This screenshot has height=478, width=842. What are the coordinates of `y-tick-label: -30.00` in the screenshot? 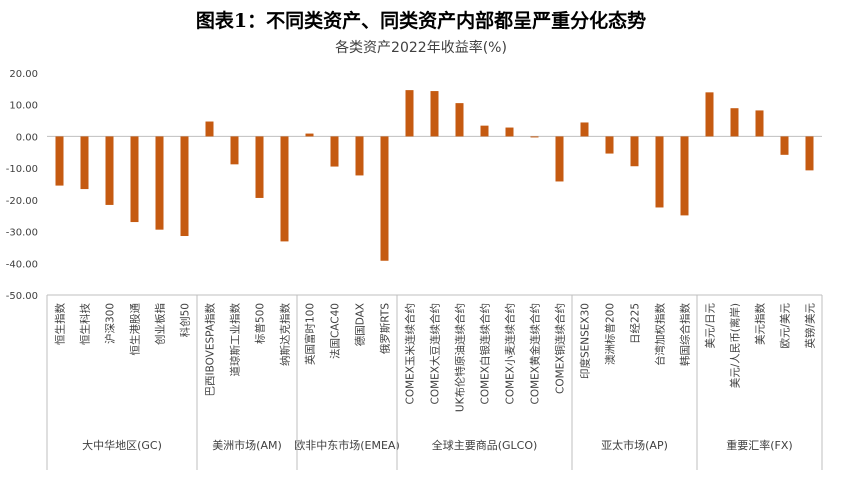 It's located at (22, 233).